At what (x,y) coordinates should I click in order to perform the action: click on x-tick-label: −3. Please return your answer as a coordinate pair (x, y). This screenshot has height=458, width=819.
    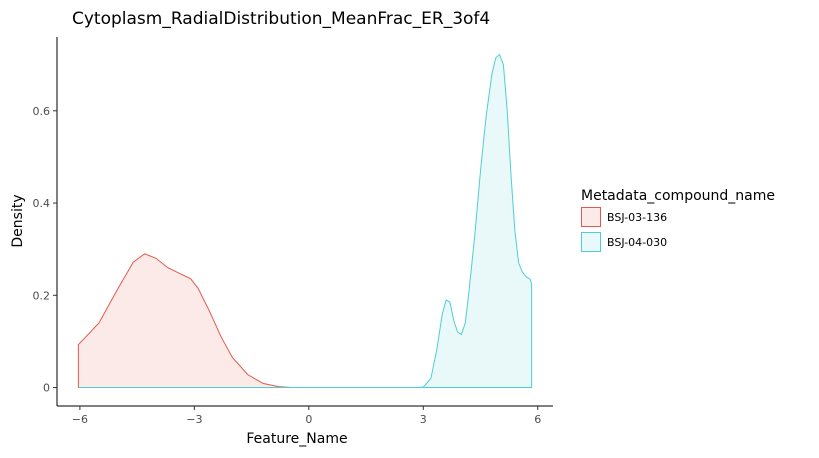
    Looking at the image, I should click on (194, 419).